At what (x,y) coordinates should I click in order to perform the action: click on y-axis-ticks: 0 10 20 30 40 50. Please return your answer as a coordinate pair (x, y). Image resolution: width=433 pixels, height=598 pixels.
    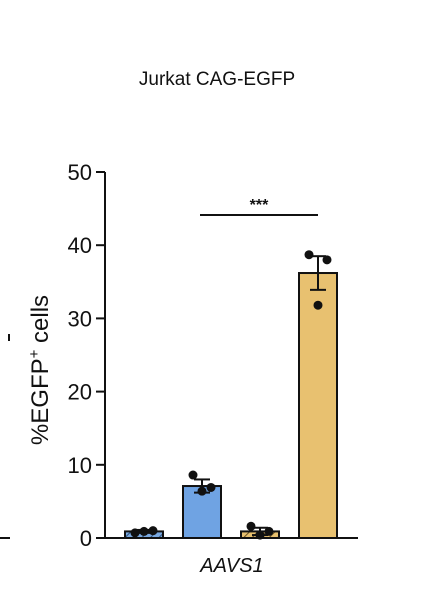
    Looking at the image, I should click on (86, 355).